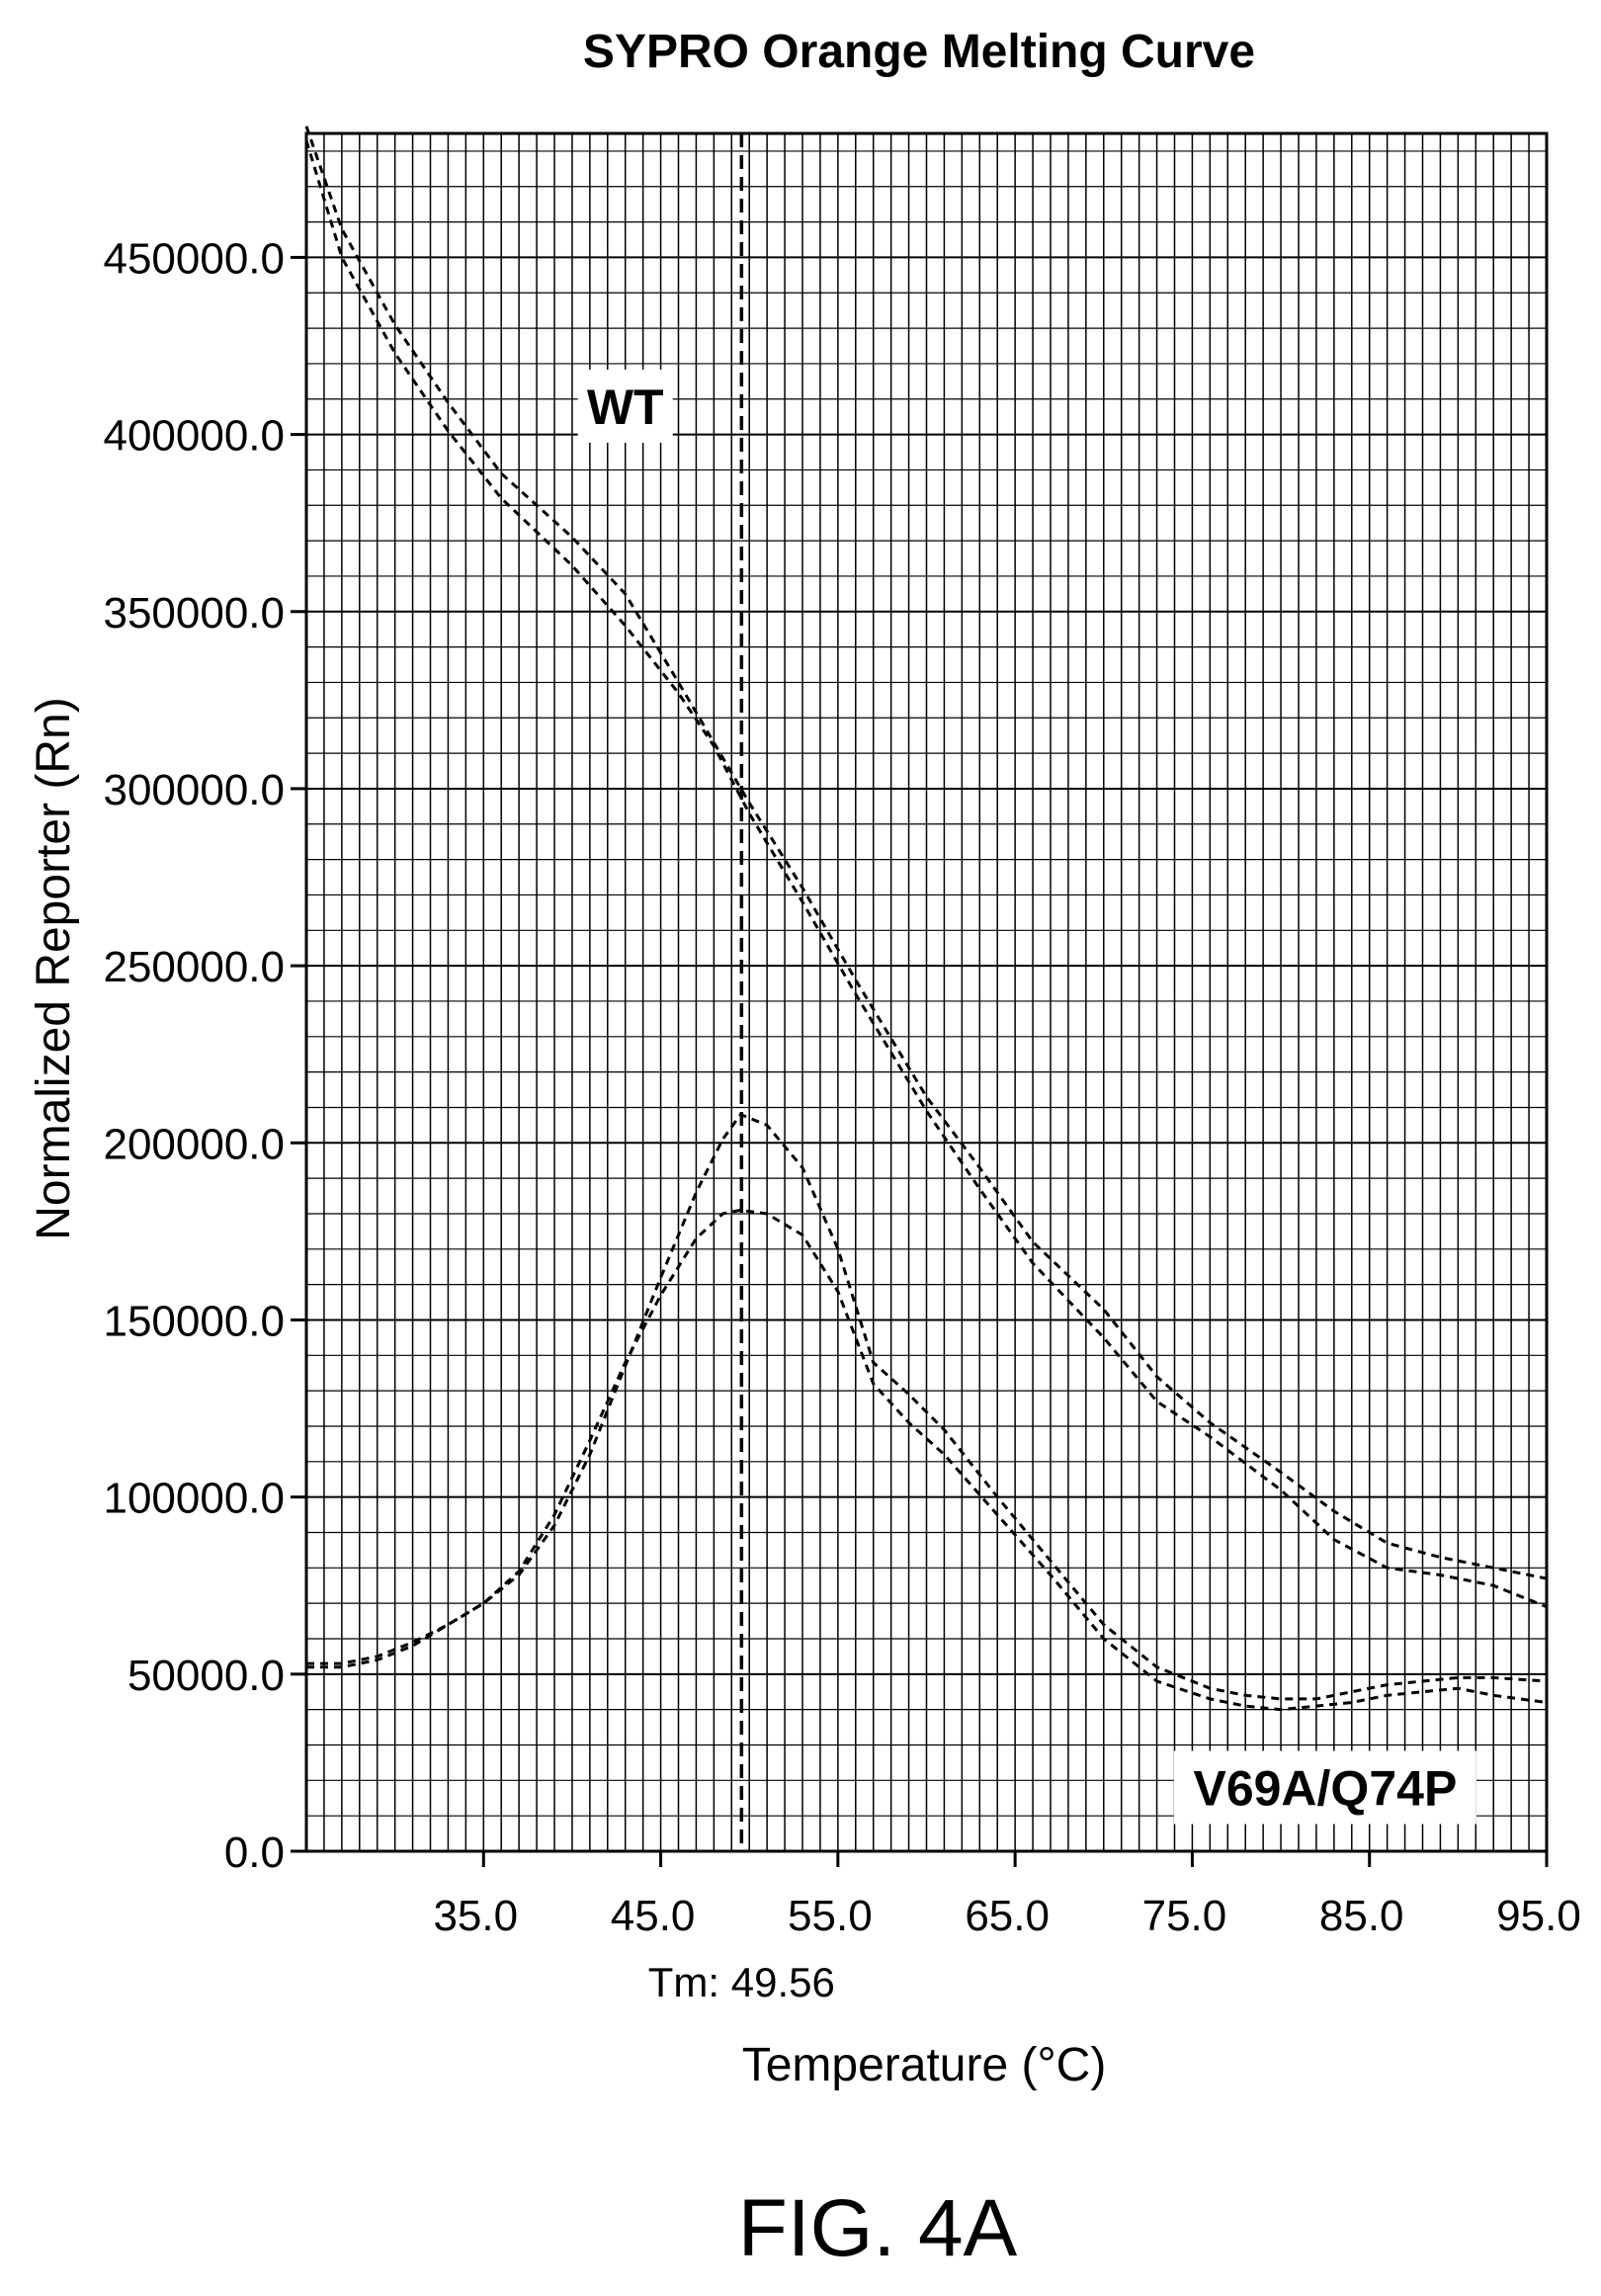  What do you see at coordinates (1184, 1916) in the screenshot?
I see `x-tick-label: 75.0` at bounding box center [1184, 1916].